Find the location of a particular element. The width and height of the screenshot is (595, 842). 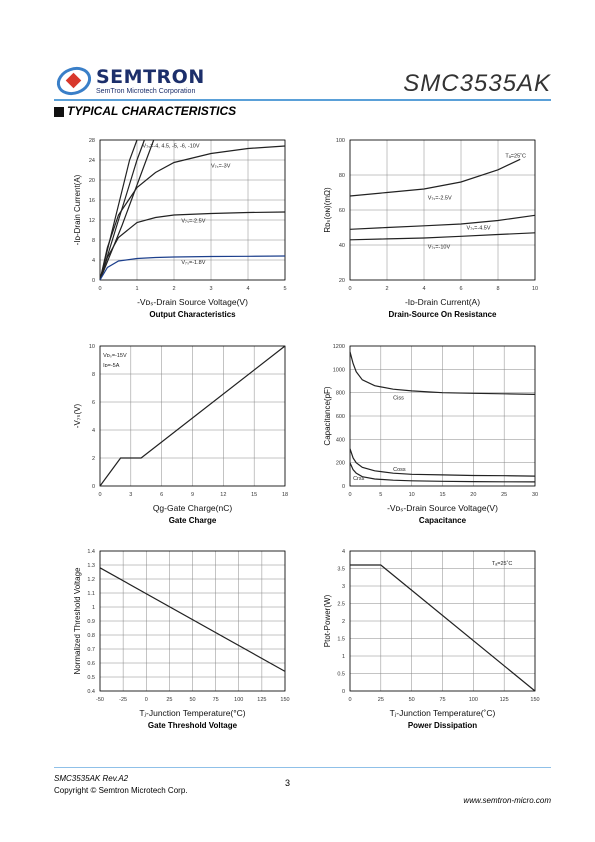

x-axis-label: Tⱼ-Junction Temperature(°C) is located at coordinates (192, 713).